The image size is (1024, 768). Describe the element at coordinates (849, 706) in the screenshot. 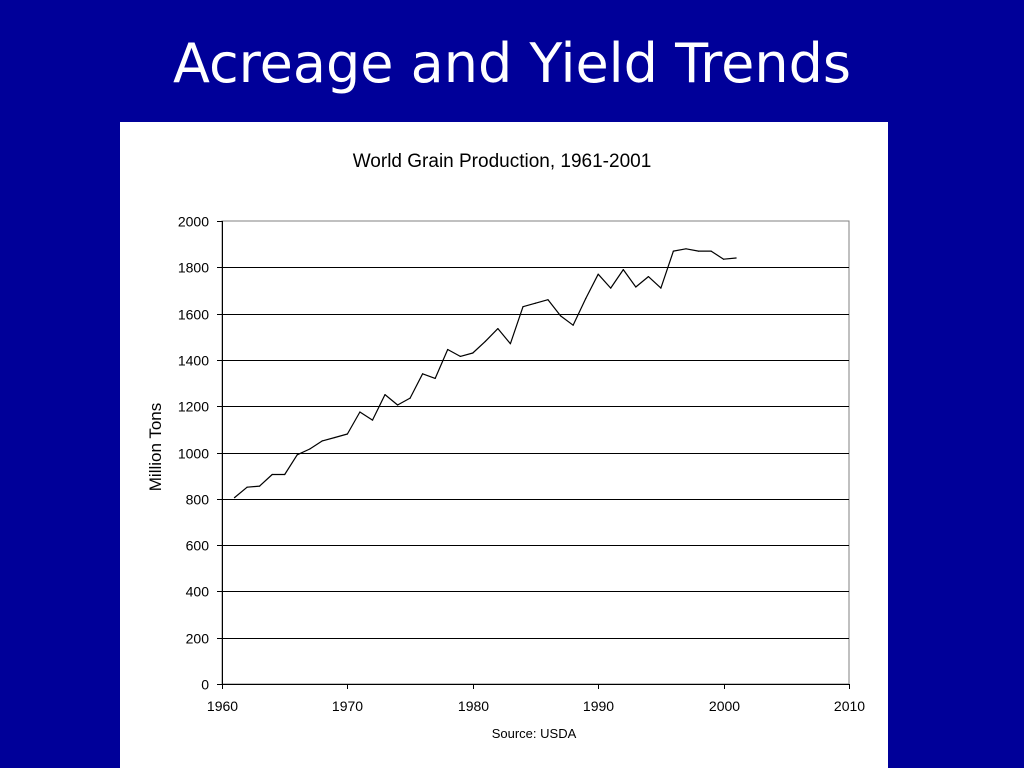

I see `x-tick-label: 2010` at that location.